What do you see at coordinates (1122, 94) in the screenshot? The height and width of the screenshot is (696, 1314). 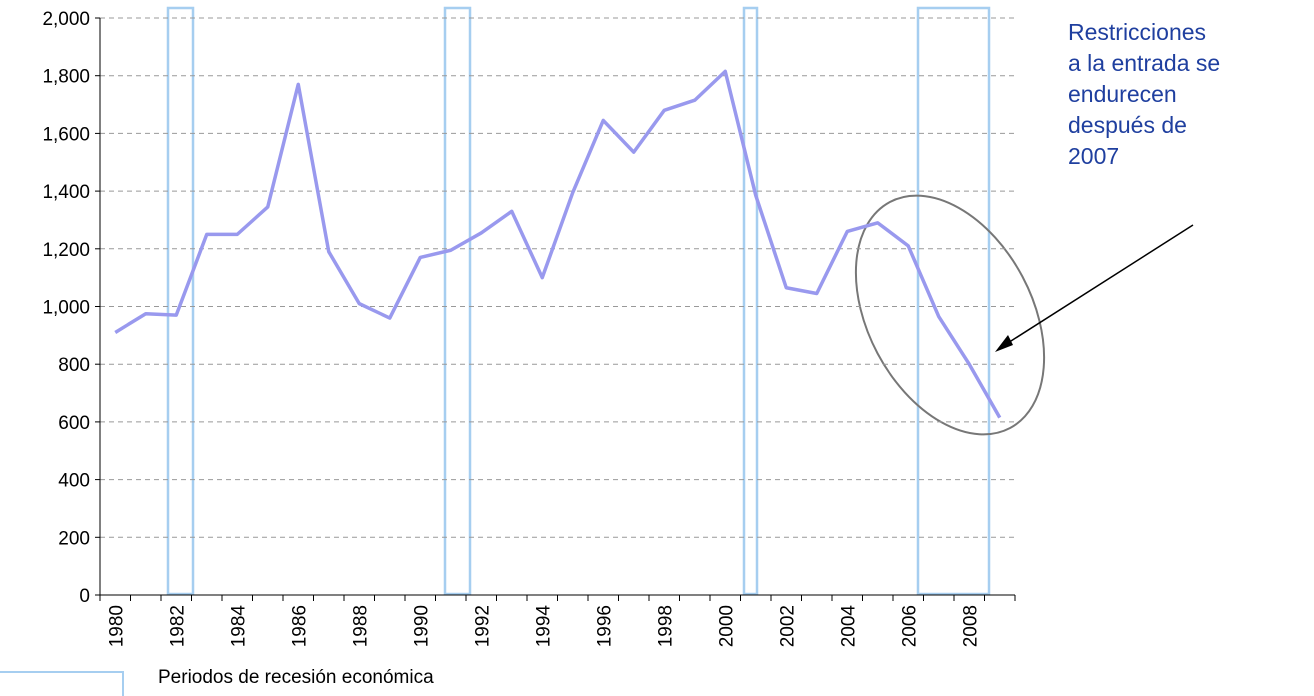 I see `annotation-line: endurecen` at bounding box center [1122, 94].